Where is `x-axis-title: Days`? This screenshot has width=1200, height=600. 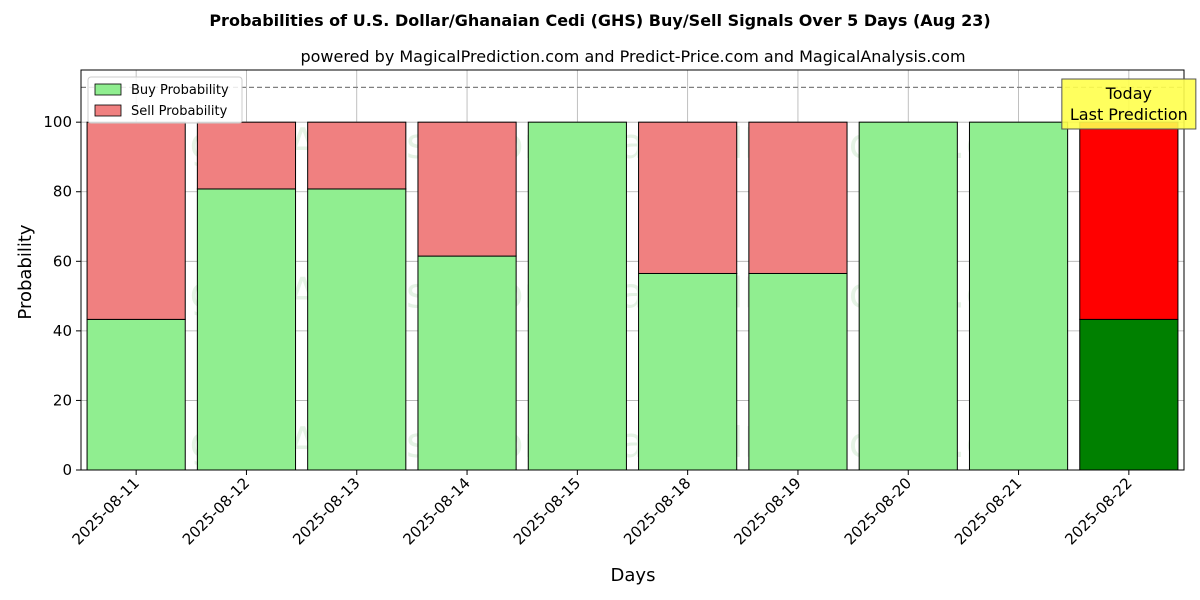
x-axis-title: Days is located at coordinates (633, 575).